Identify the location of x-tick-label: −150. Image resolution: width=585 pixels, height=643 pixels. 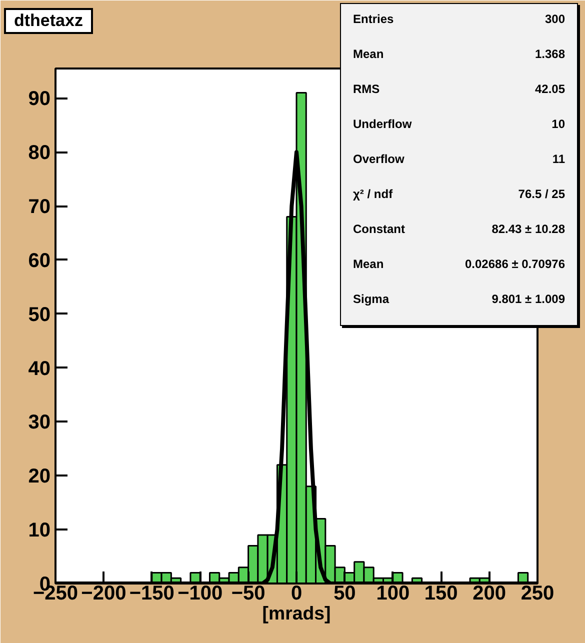
(151, 593).